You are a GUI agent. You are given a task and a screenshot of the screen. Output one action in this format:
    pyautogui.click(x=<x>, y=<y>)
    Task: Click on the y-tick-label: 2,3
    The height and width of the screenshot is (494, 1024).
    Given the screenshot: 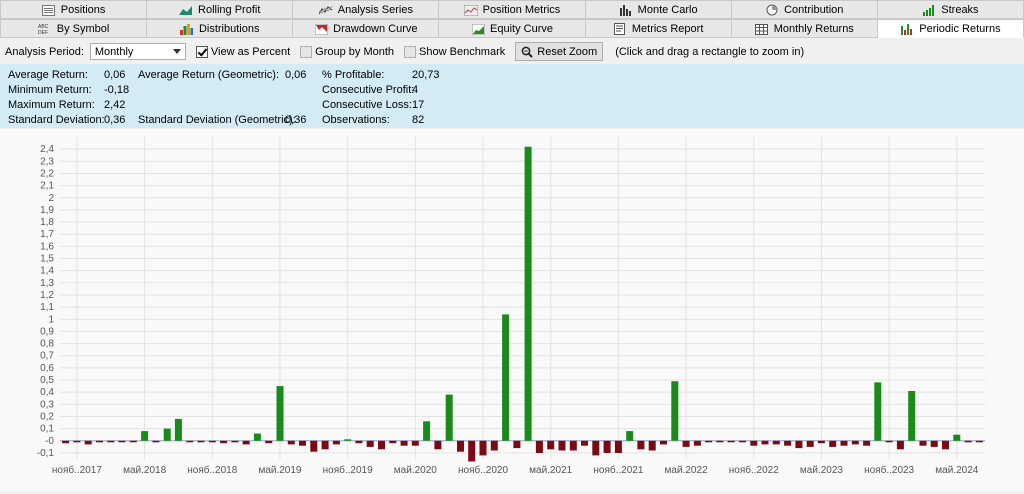 What is the action you would take?
    pyautogui.click(x=47, y=161)
    